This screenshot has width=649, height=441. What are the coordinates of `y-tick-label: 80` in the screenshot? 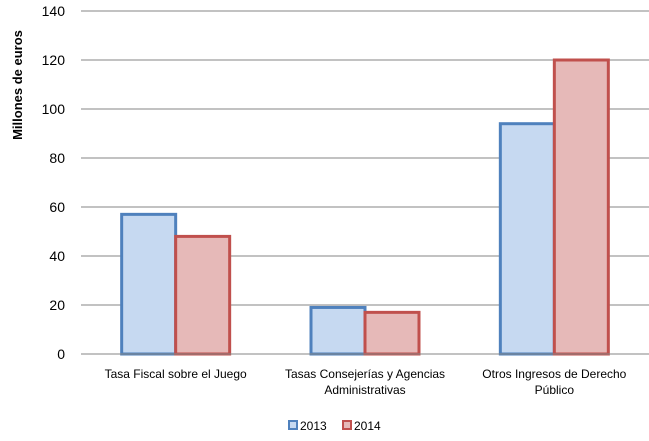 It's located at (57, 158).